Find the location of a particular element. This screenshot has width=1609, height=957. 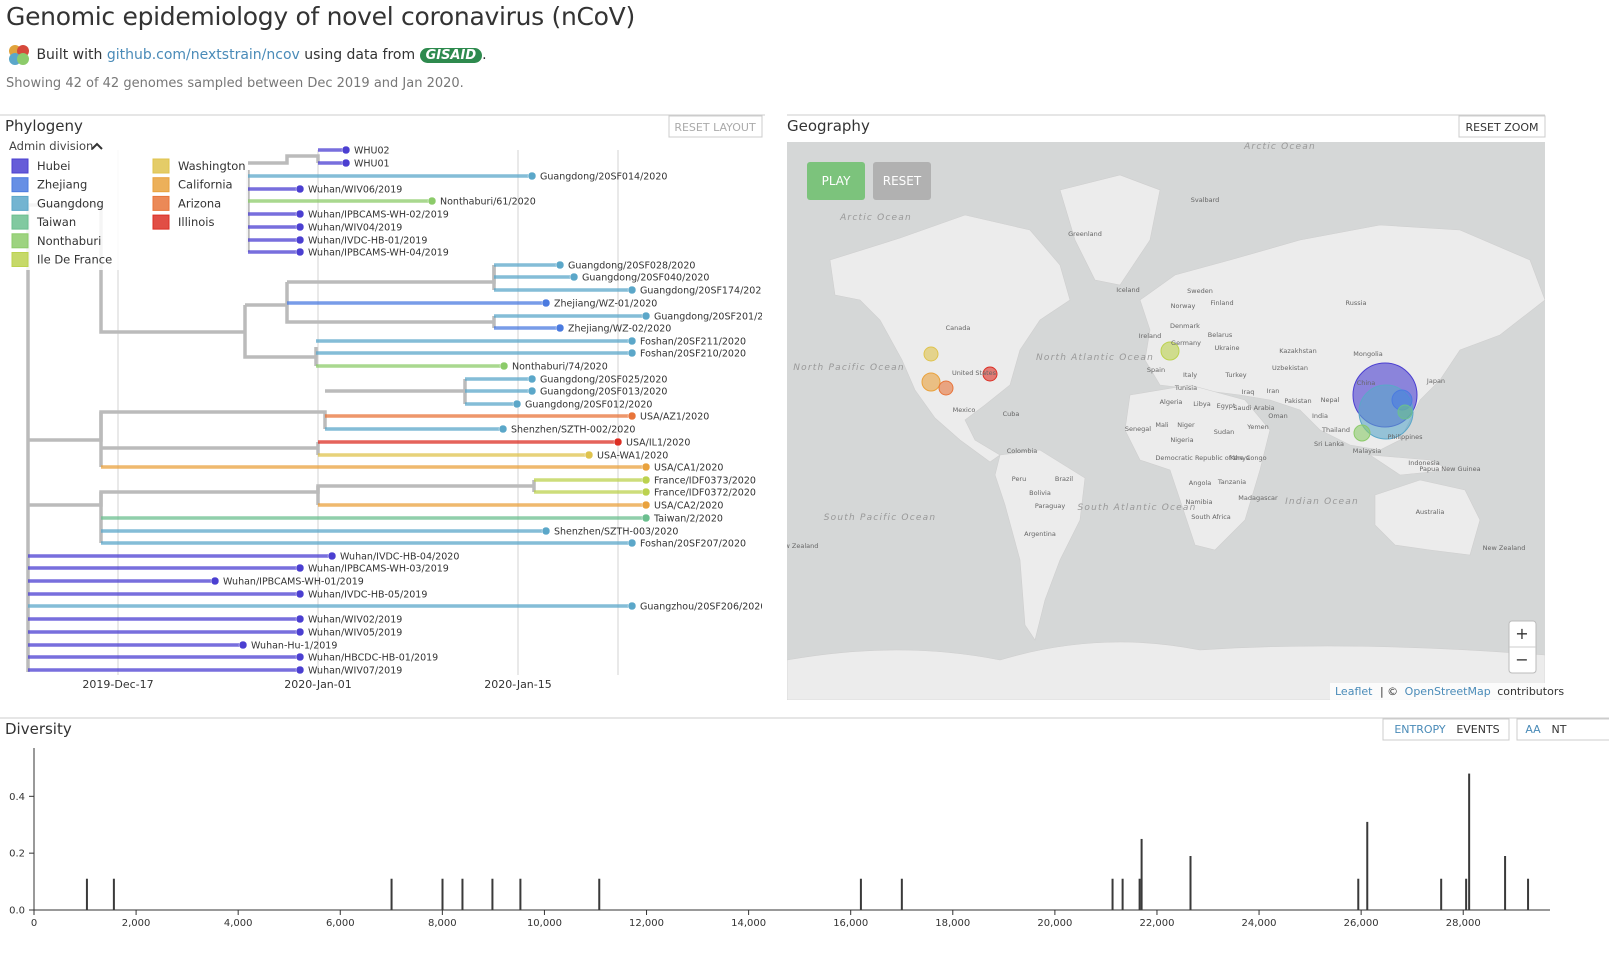

country-label: Algeria is located at coordinates (1171, 402).